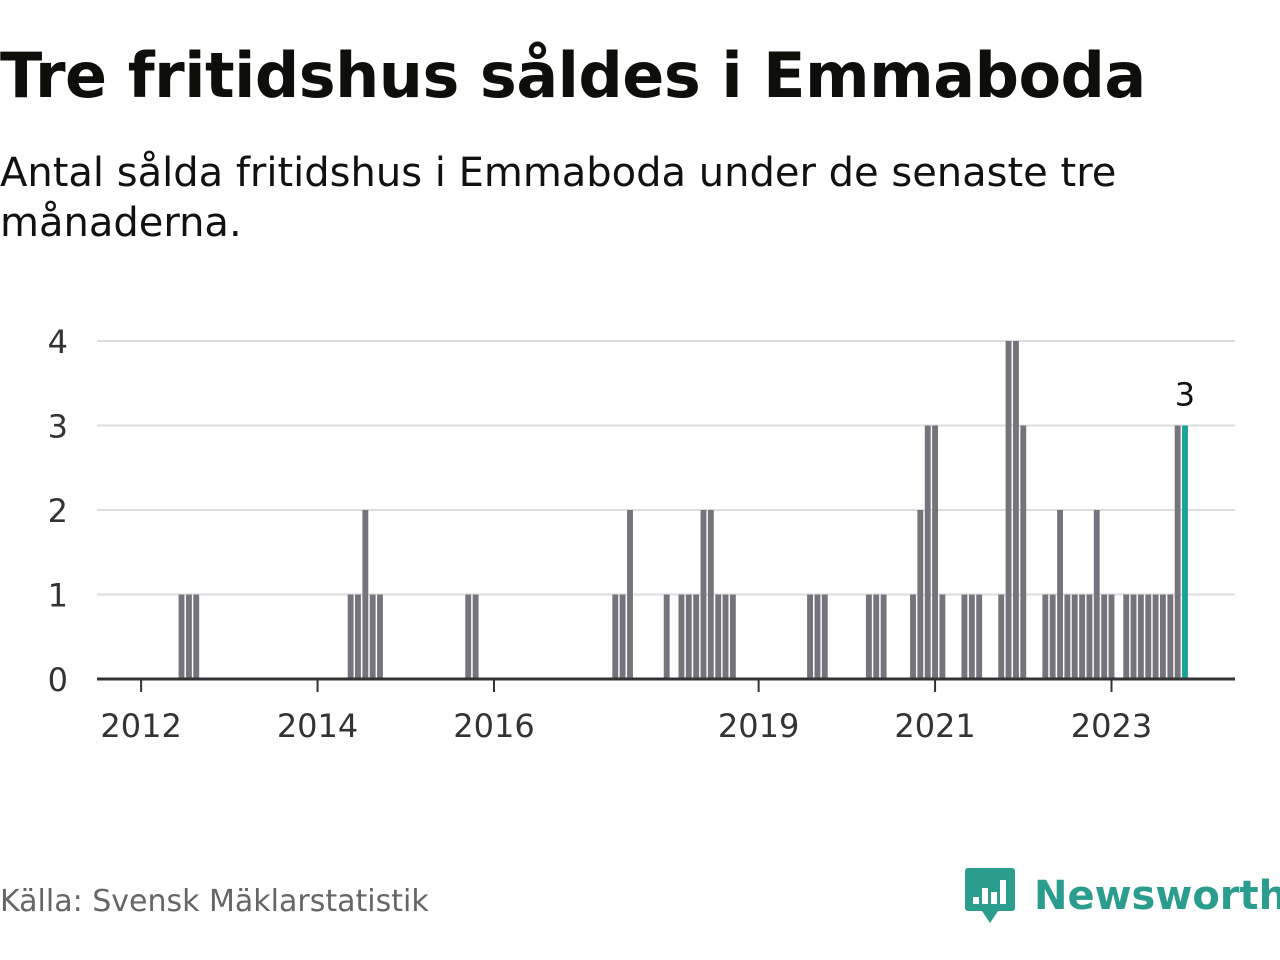  What do you see at coordinates (666, 684) in the screenshot?
I see `axes` at bounding box center [666, 684].